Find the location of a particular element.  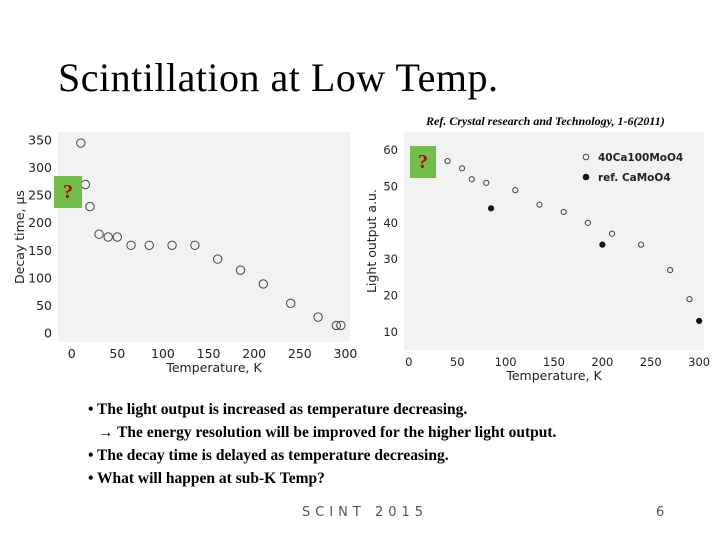

y-tick-label: 350 is located at coordinates (40, 139).